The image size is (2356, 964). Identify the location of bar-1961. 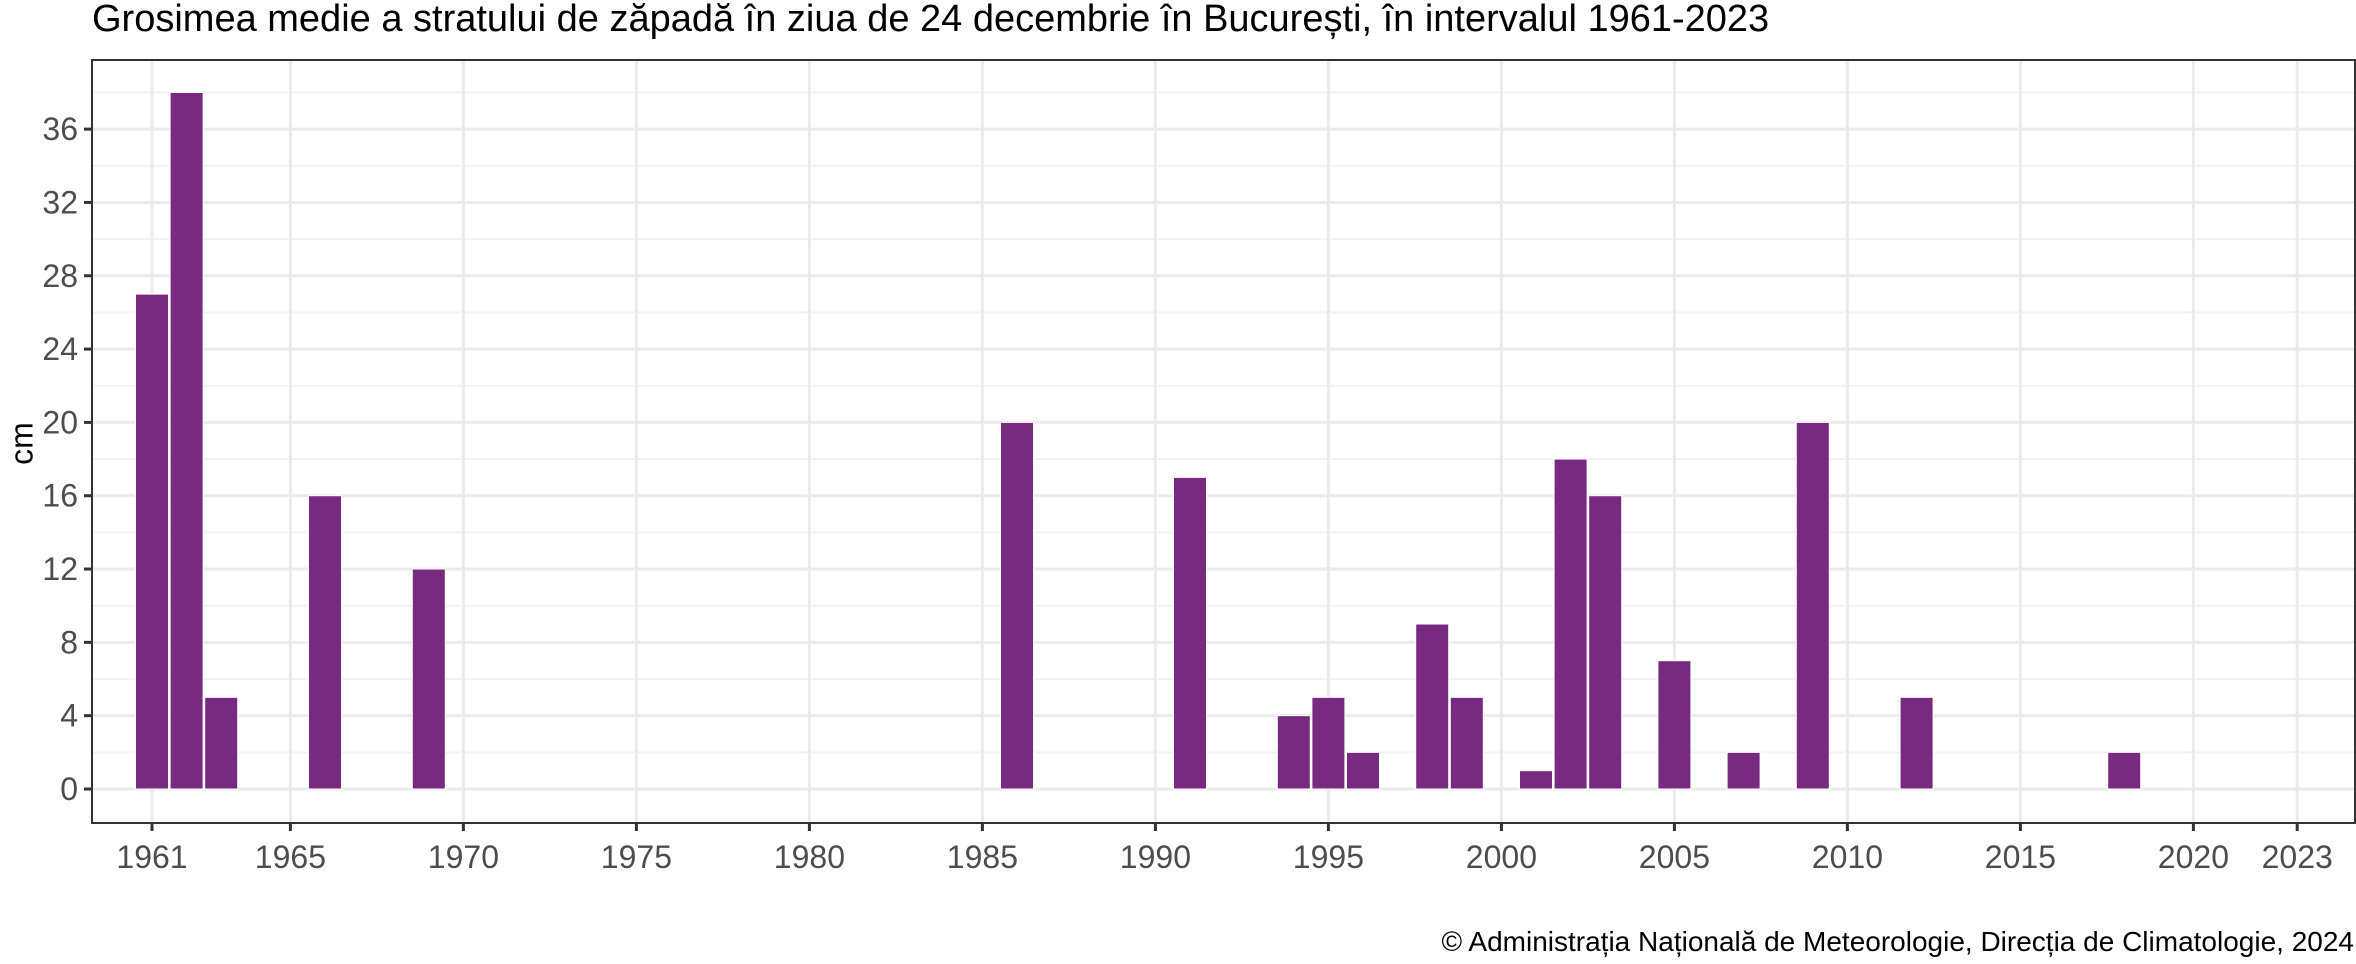
(152, 541).